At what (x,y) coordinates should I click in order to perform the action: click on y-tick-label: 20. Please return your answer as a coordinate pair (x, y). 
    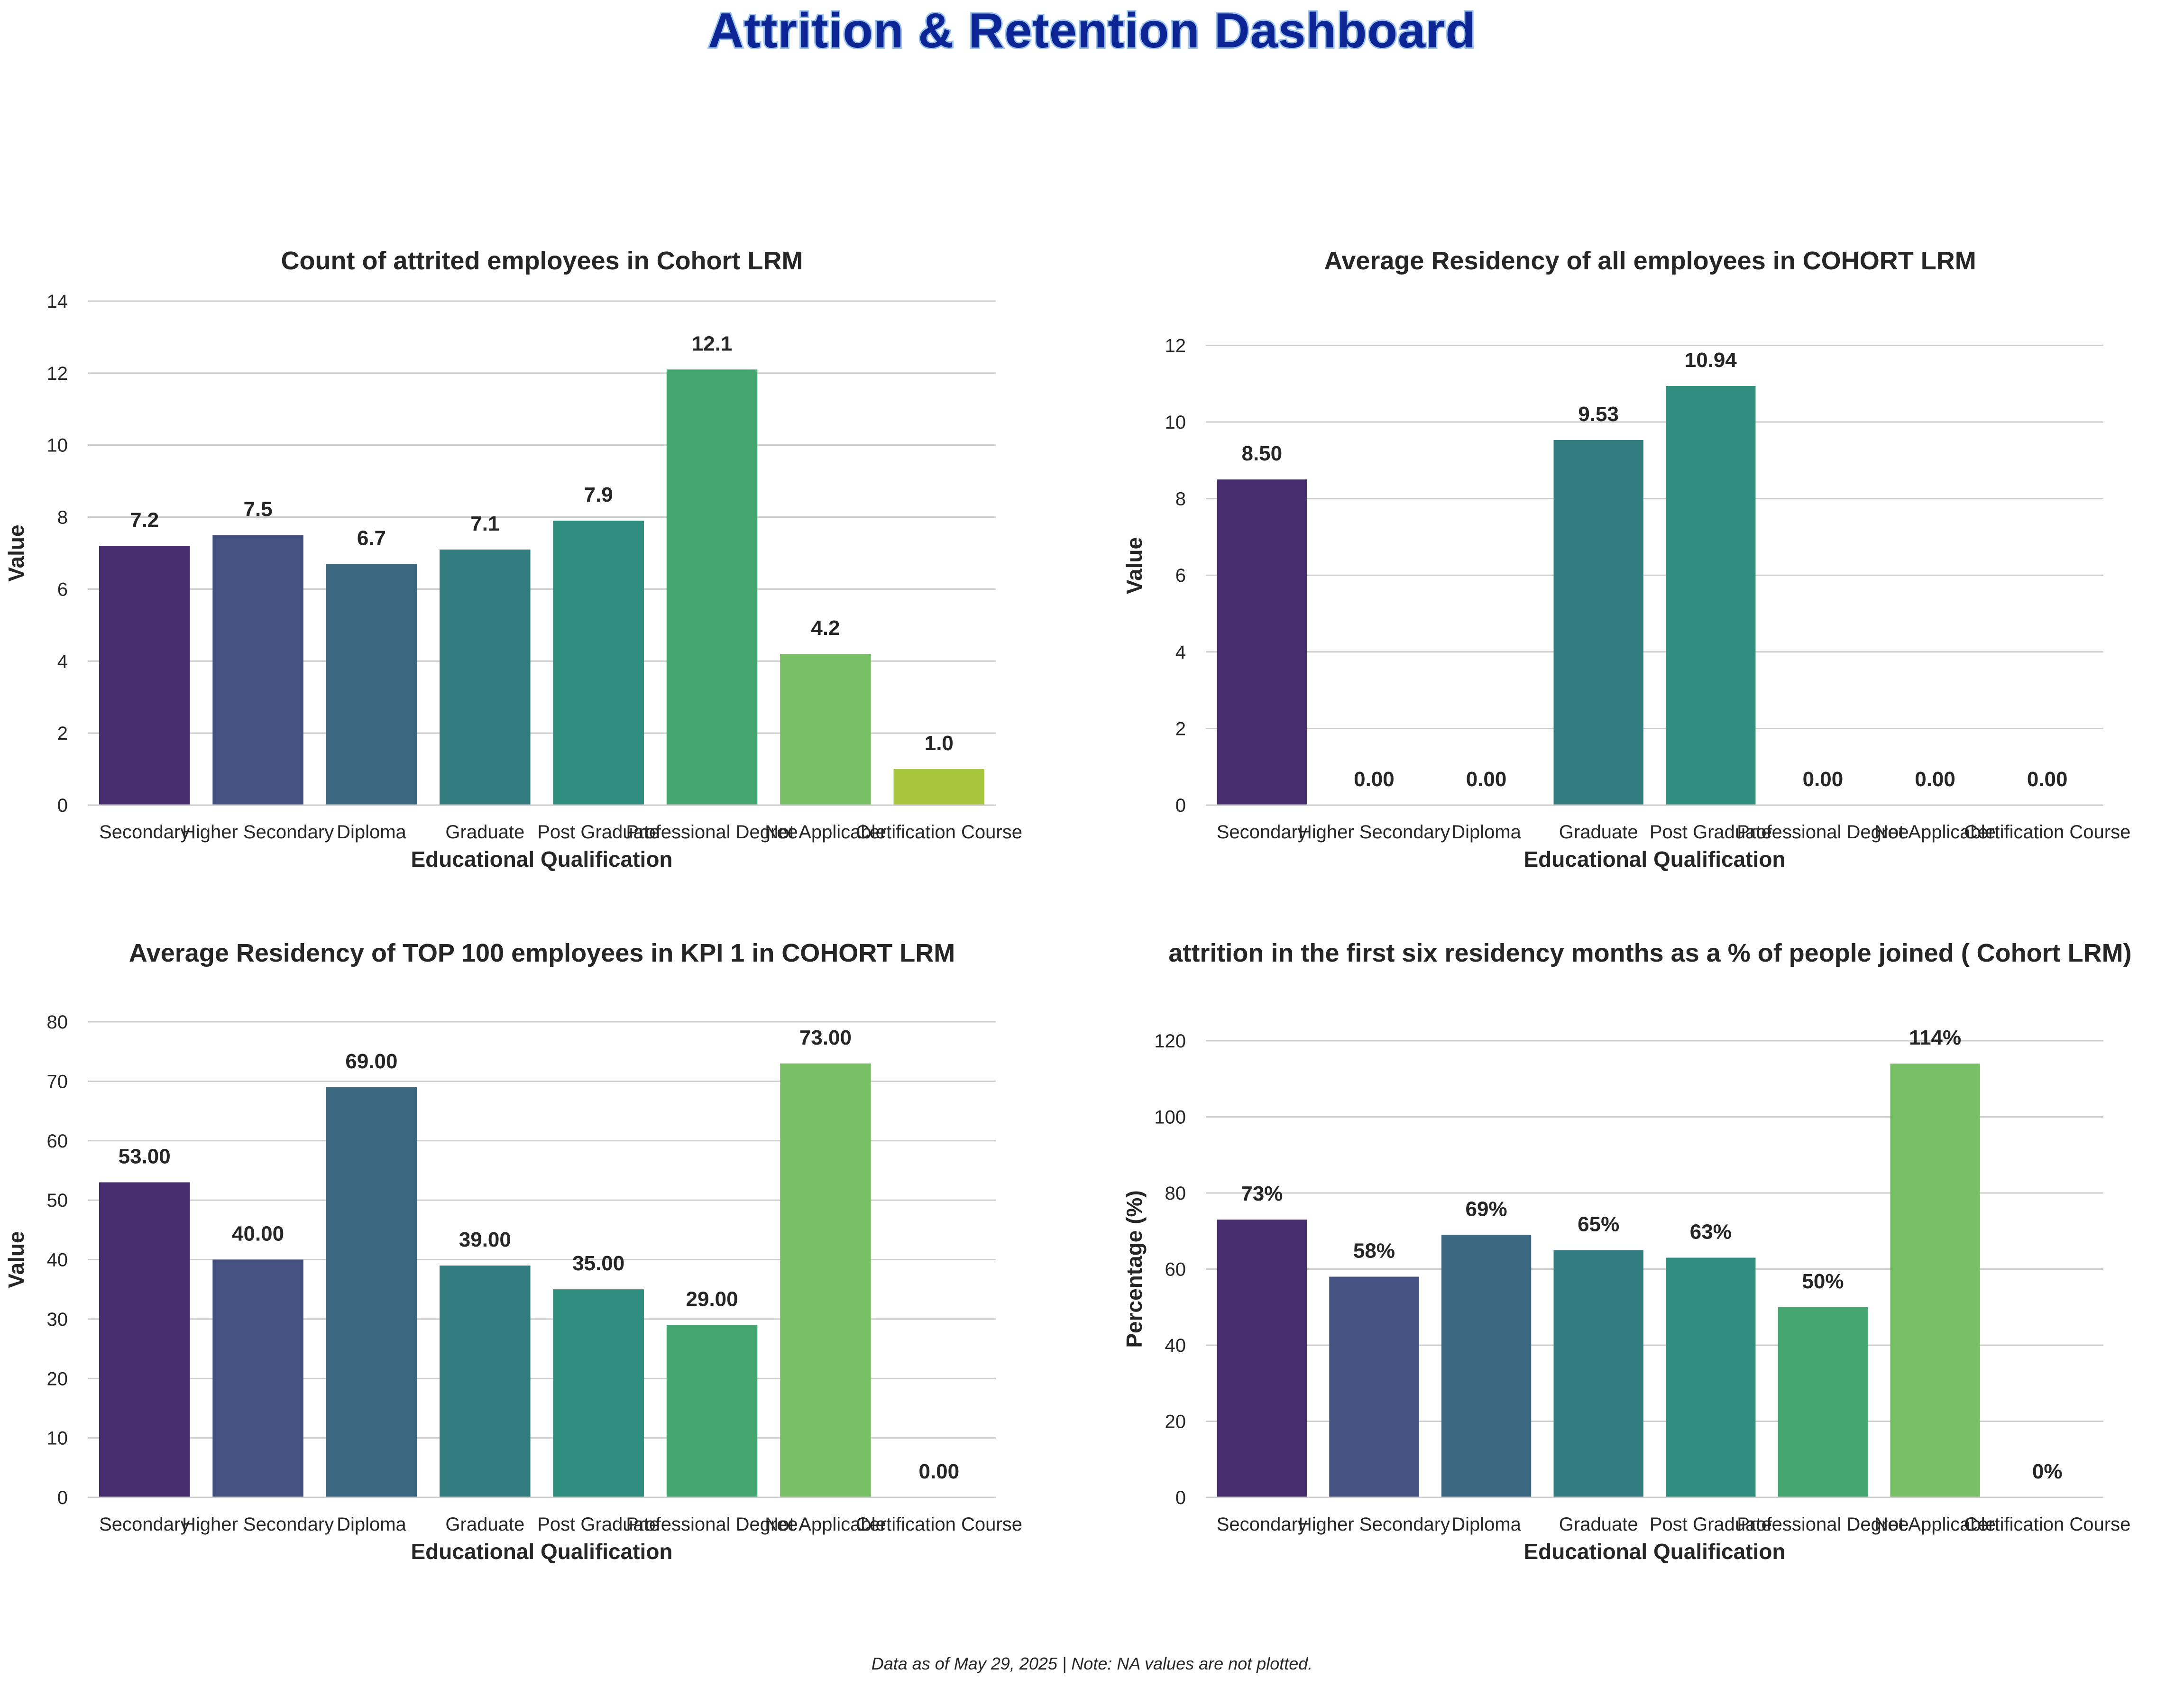
    Looking at the image, I should click on (1175, 1422).